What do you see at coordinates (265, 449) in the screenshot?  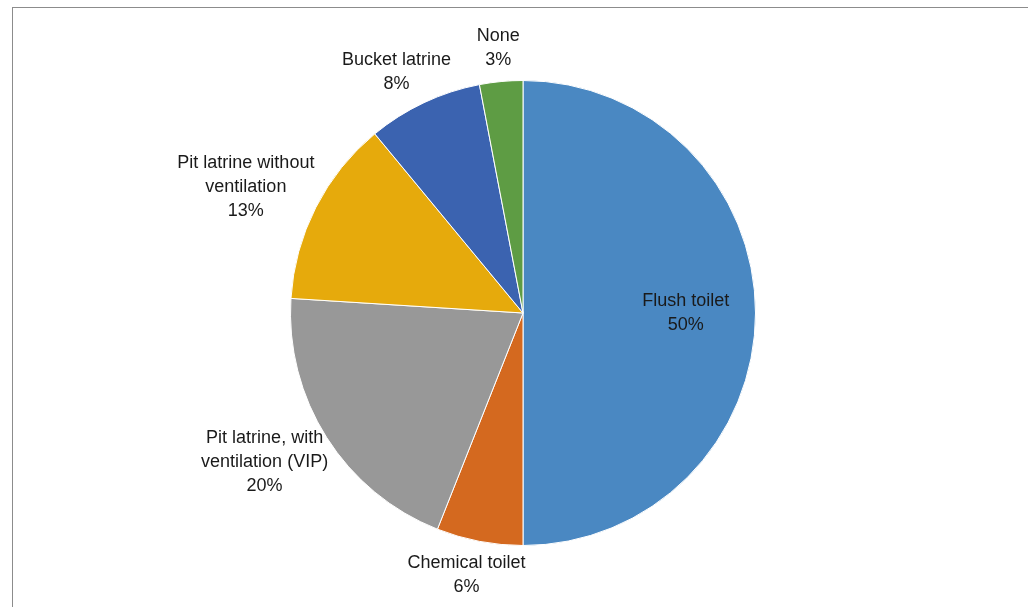 I see `slice-label: Pit latrine, with ventilation (VIP)` at bounding box center [265, 449].